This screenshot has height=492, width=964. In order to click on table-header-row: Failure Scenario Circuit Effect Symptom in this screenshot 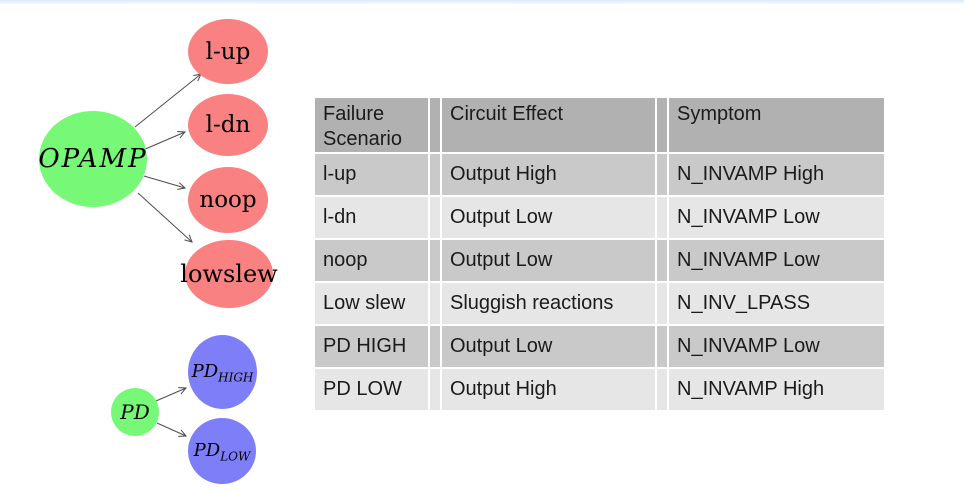, I will do `click(599, 125)`.